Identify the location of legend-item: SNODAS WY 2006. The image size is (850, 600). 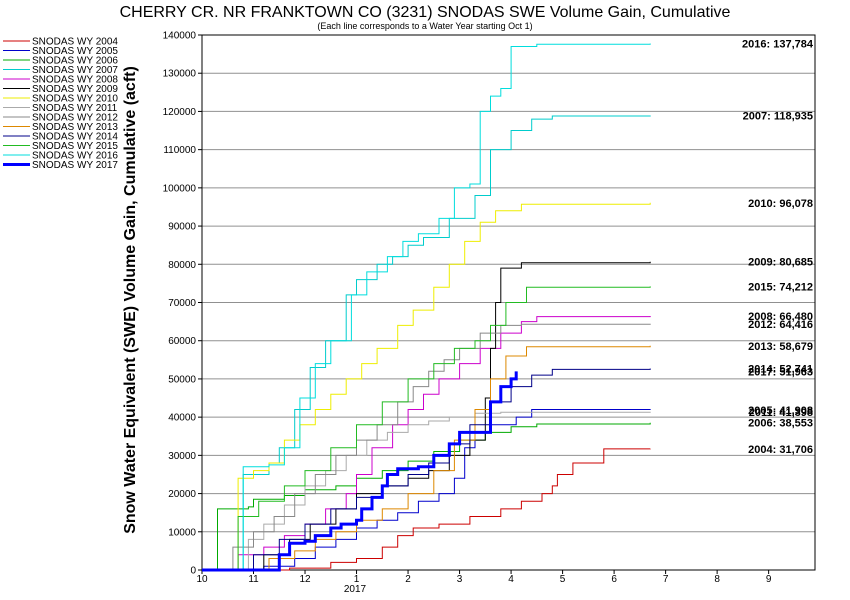
(75, 61).